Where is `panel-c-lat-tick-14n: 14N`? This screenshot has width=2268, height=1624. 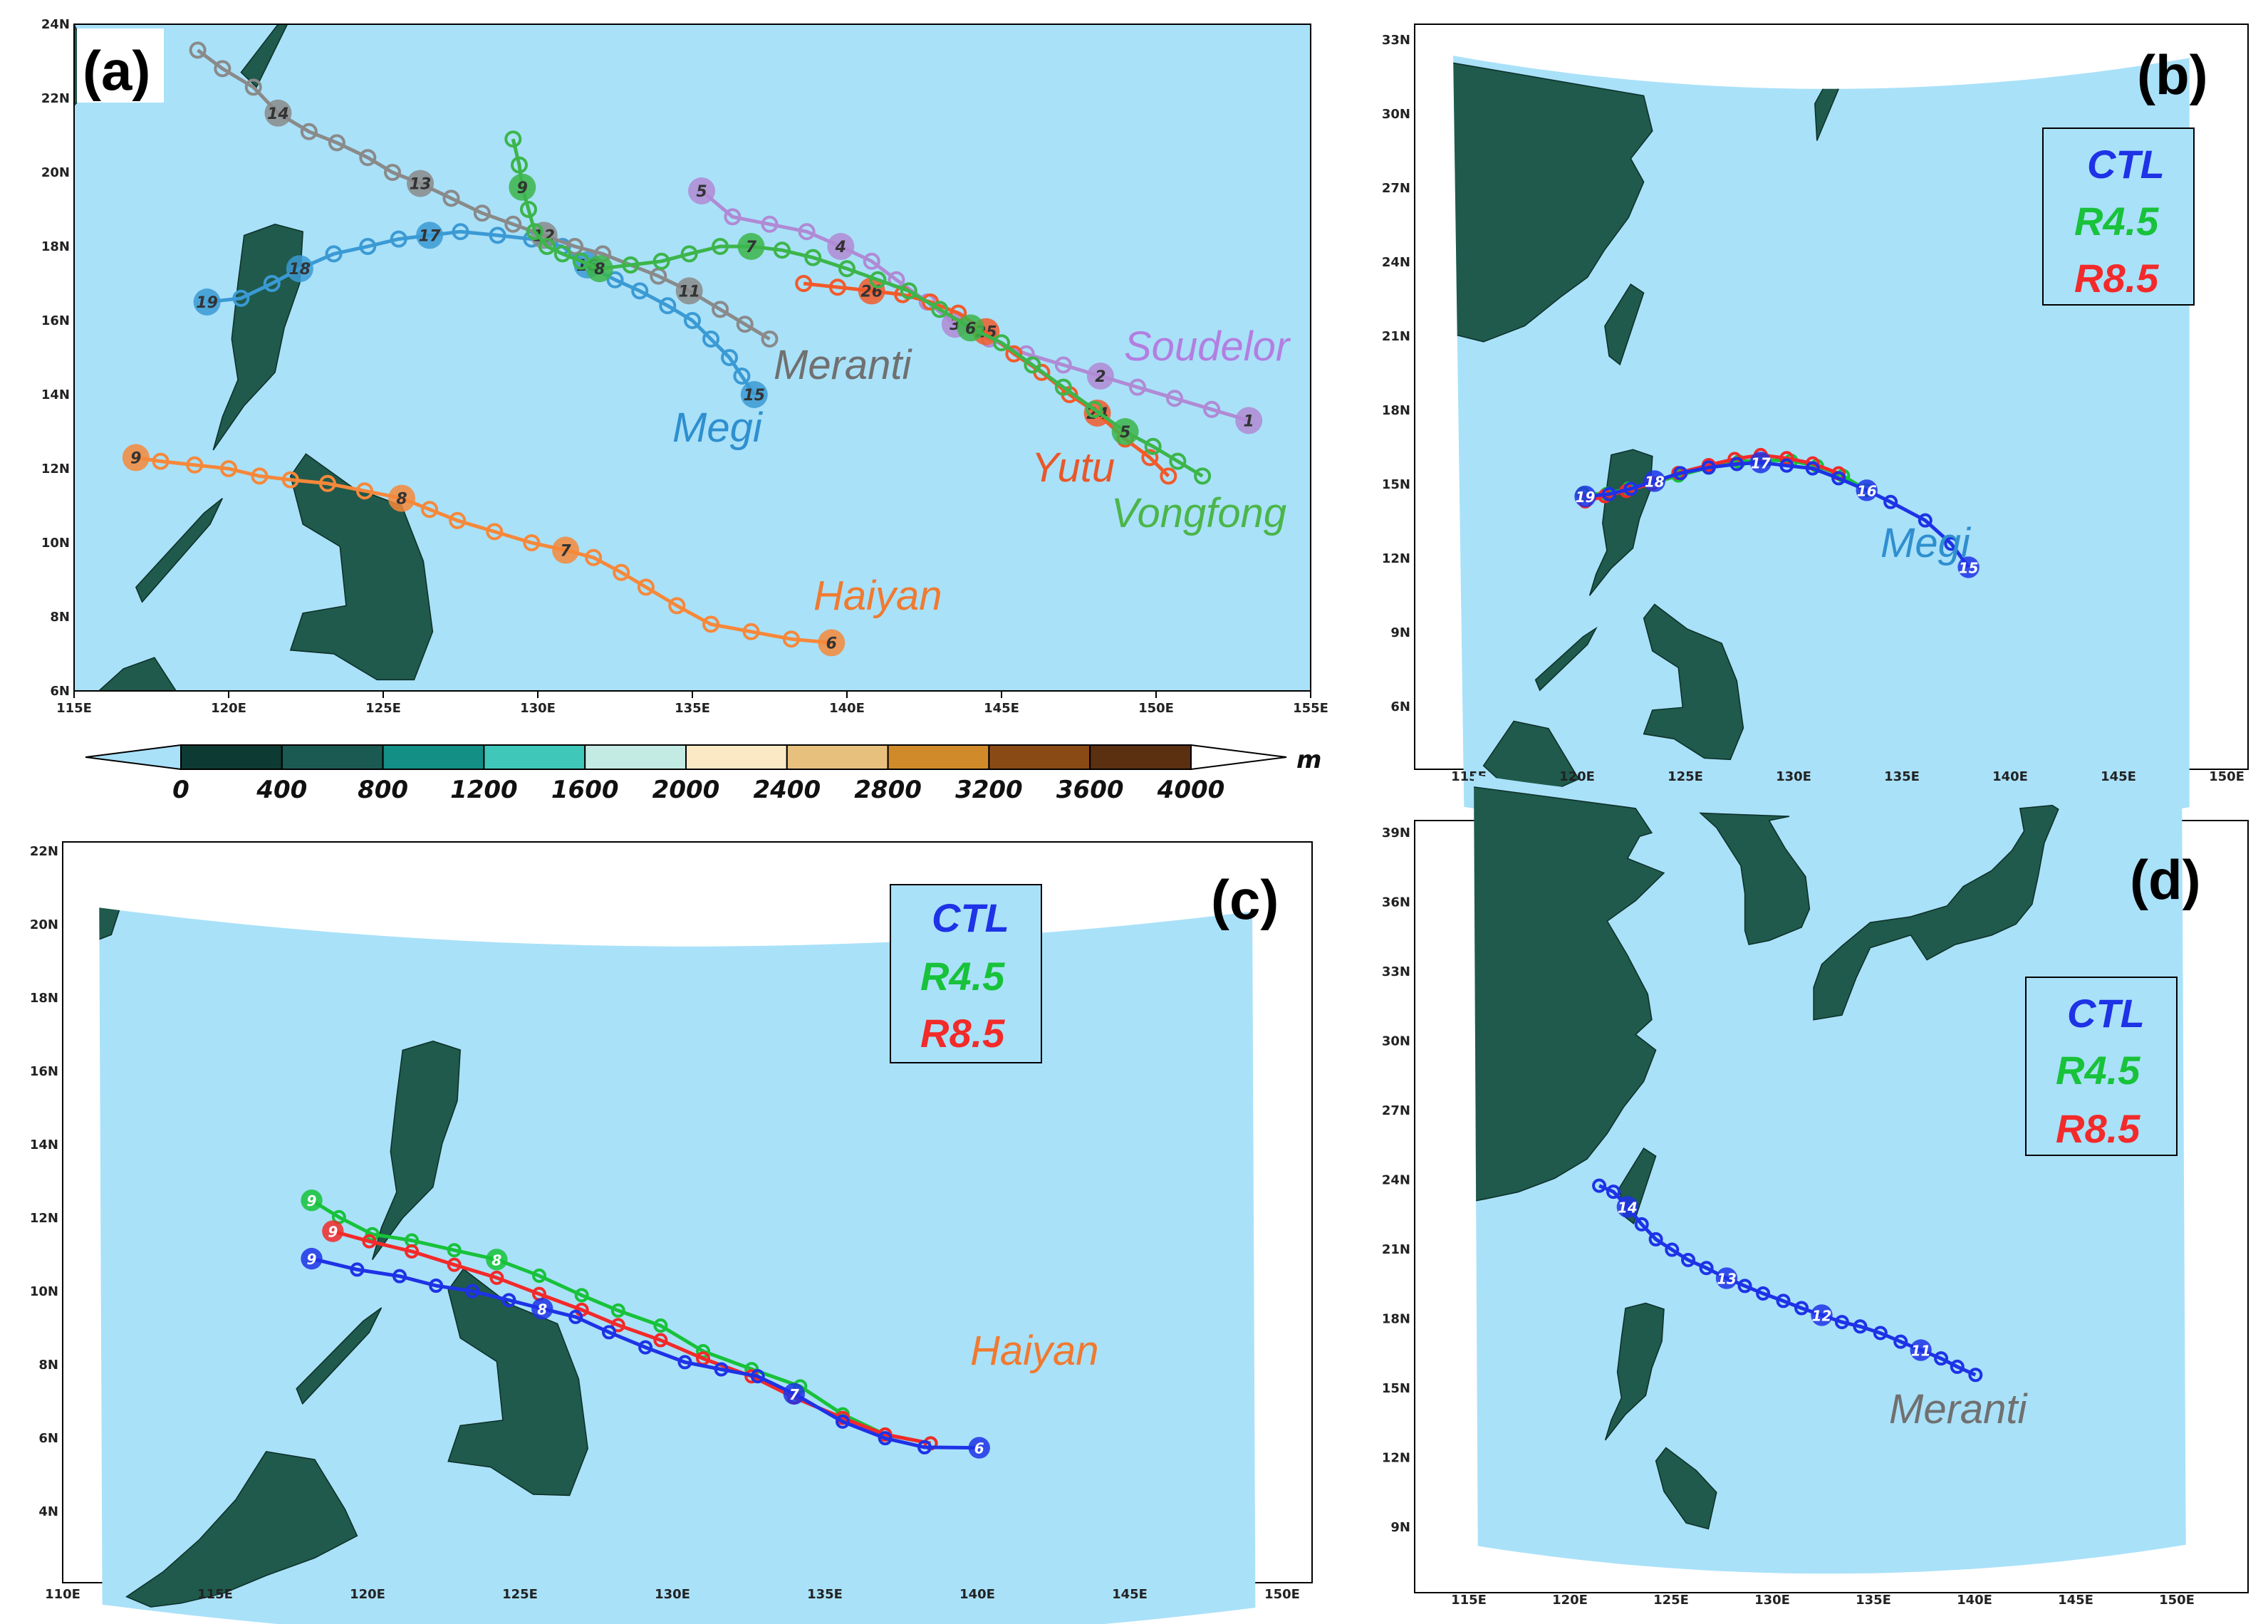
panel-c-lat-tick-14n: 14N is located at coordinates (44, 1145).